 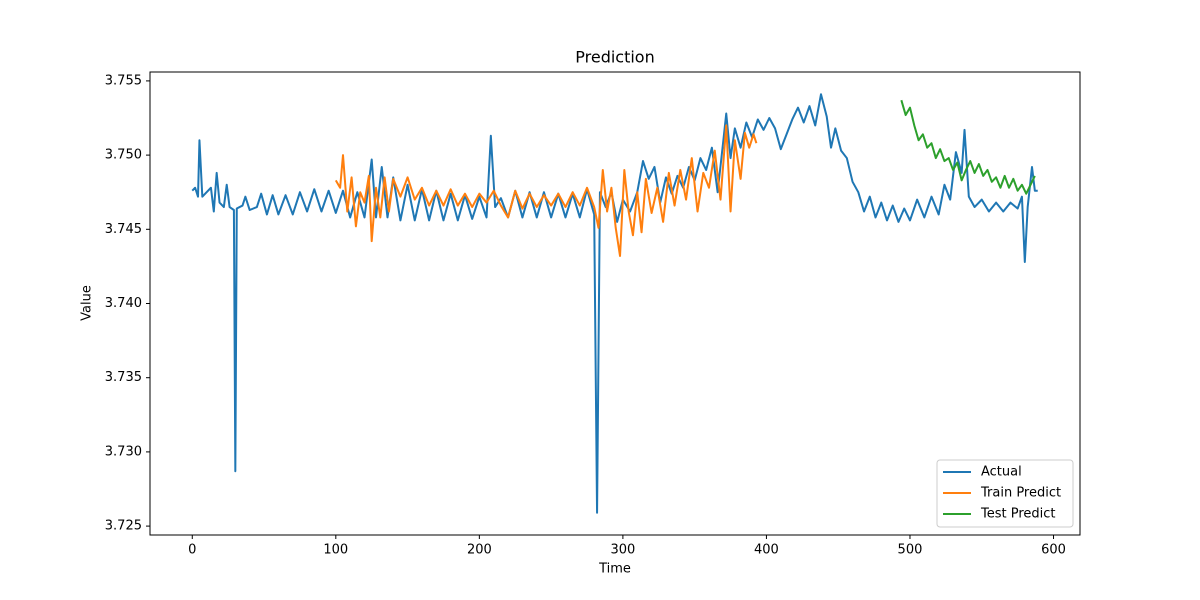 What do you see at coordinates (1018, 514) in the screenshot?
I see `legend-label: Test Predict` at bounding box center [1018, 514].